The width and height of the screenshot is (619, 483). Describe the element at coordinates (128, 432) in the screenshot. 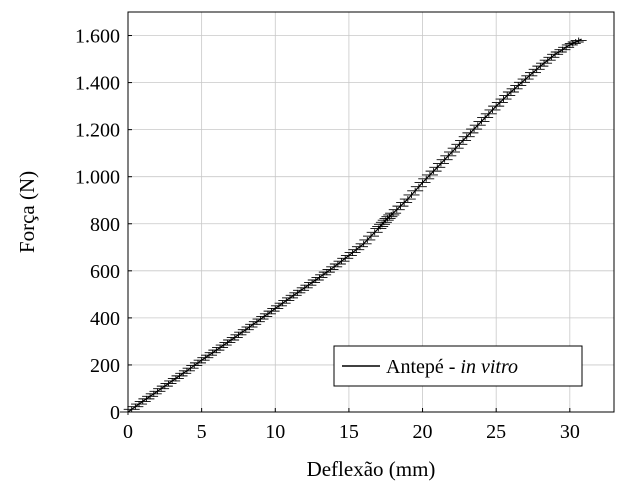

I see `x-tick-label: 0` at that location.